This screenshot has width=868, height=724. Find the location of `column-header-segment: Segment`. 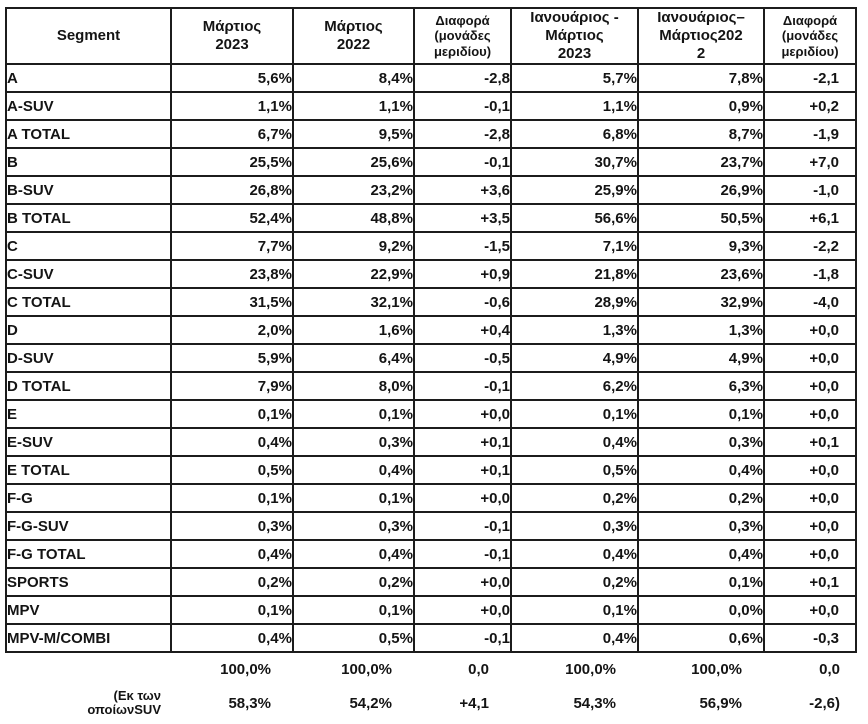

column-header-segment: Segment is located at coordinates (88, 36).